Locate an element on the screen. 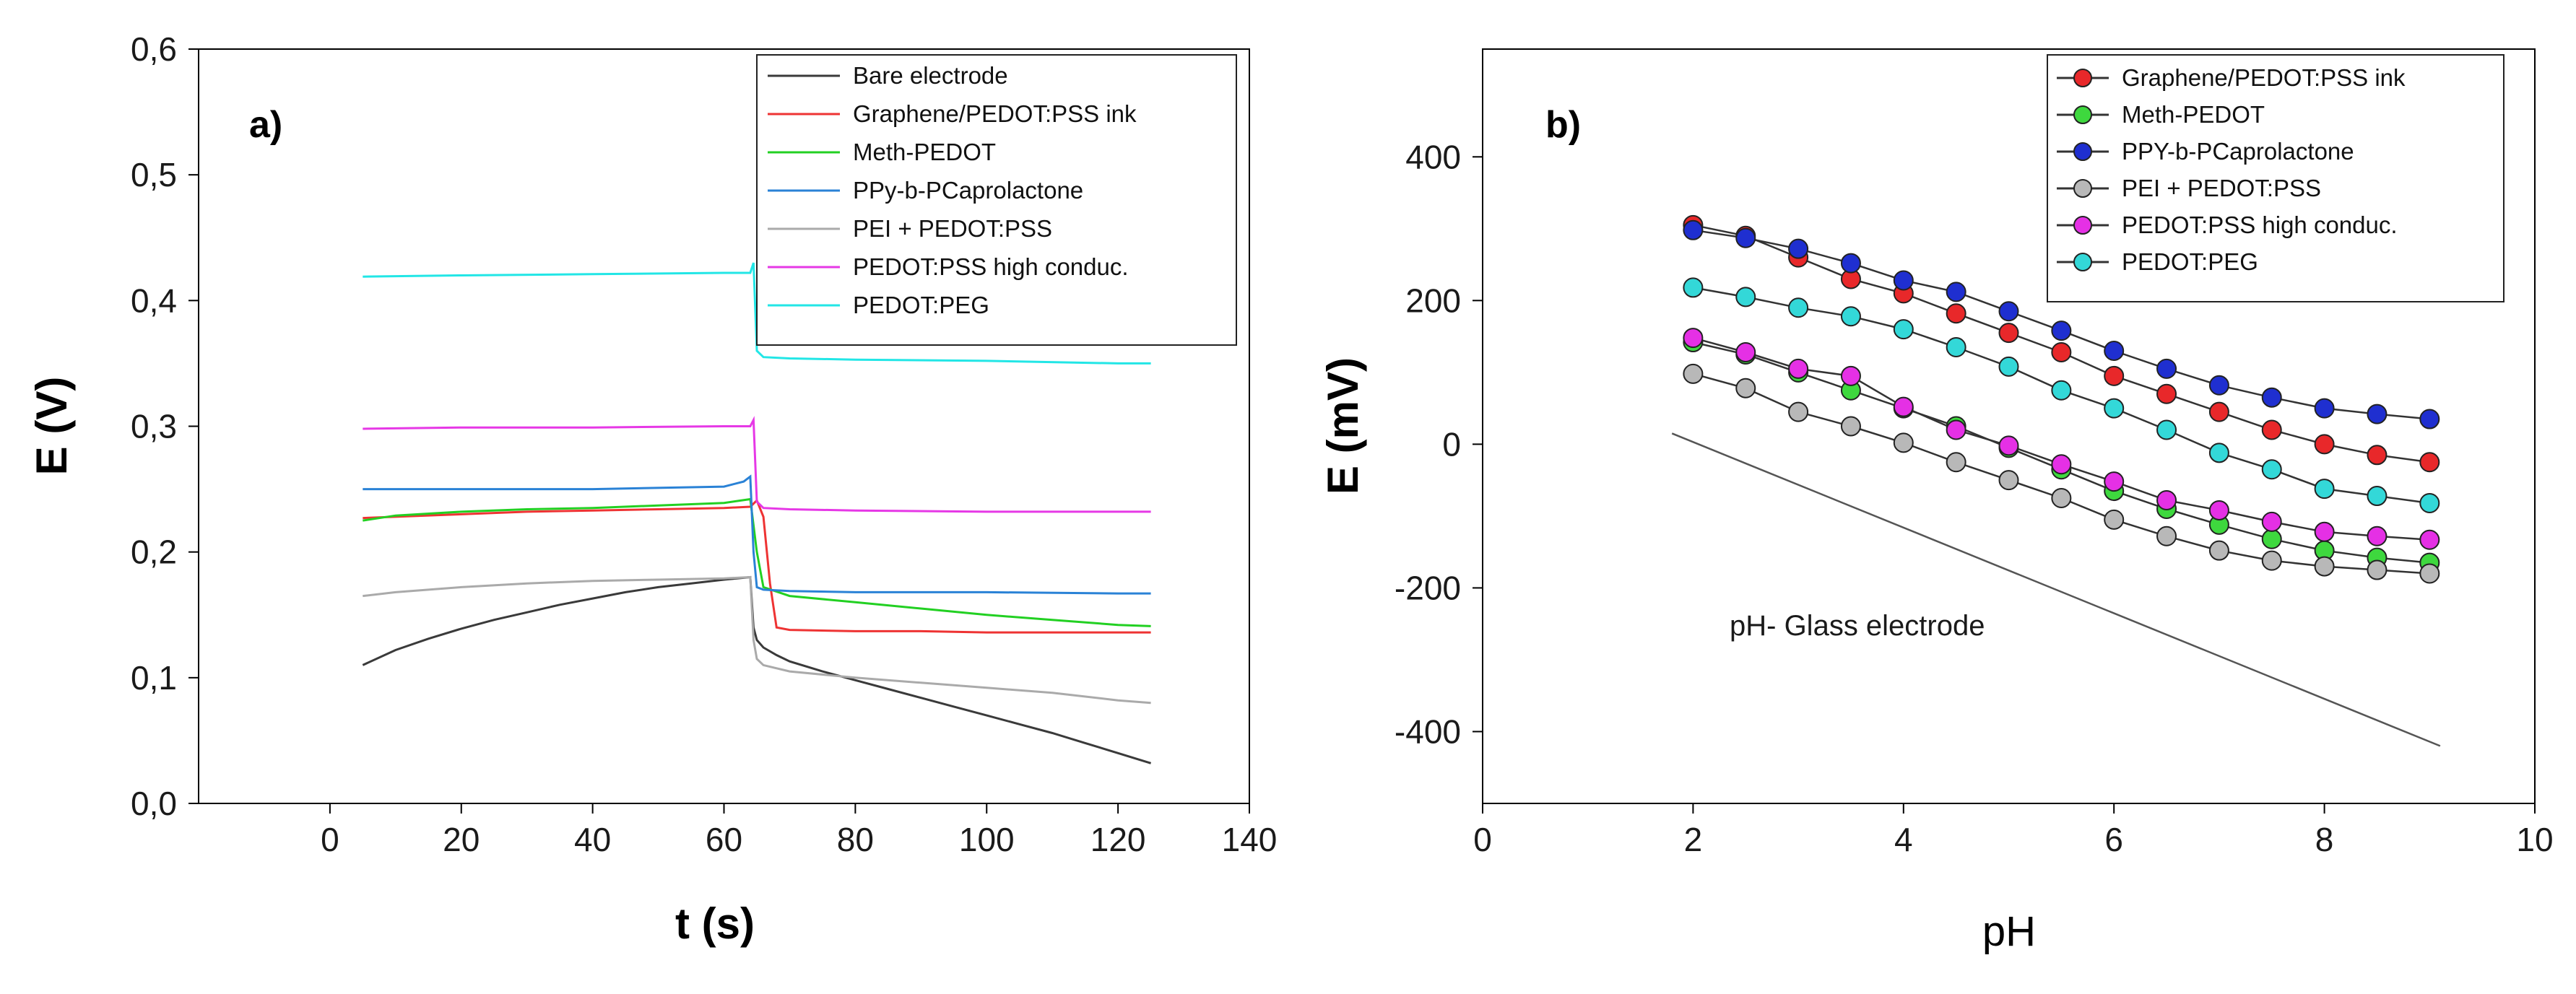 This screenshot has width=2576, height=994. legend-marker-pedot-pss-high-conduc is located at coordinates (2082, 226).